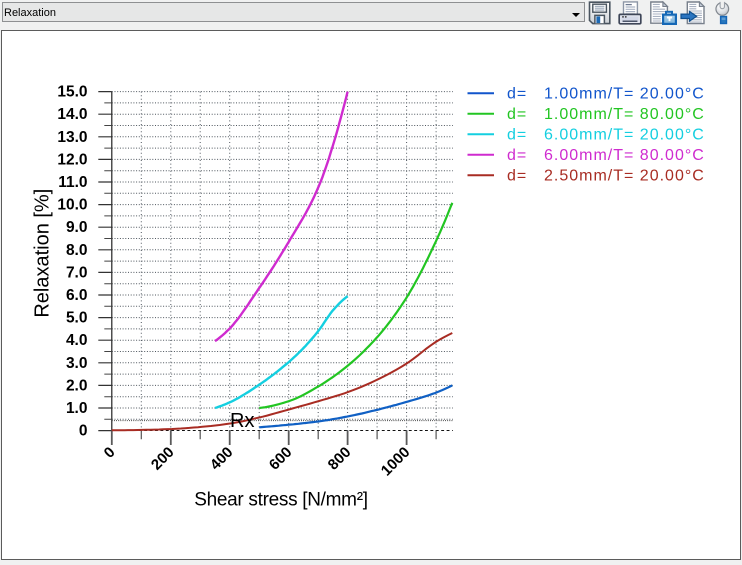  Describe the element at coordinates (77, 408) in the screenshot. I see `svg-text: 1.0` at that location.